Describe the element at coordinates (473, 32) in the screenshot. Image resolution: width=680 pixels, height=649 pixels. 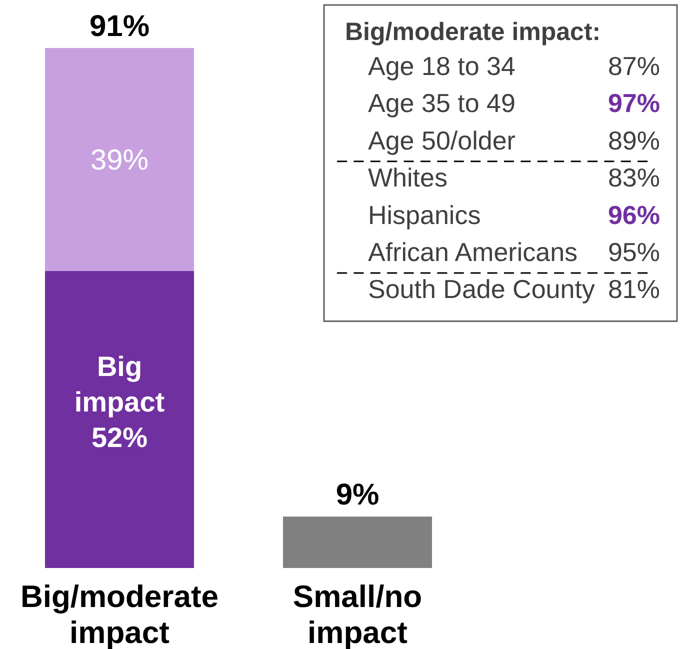
I see `text: Big/moderate impact:` at that location.